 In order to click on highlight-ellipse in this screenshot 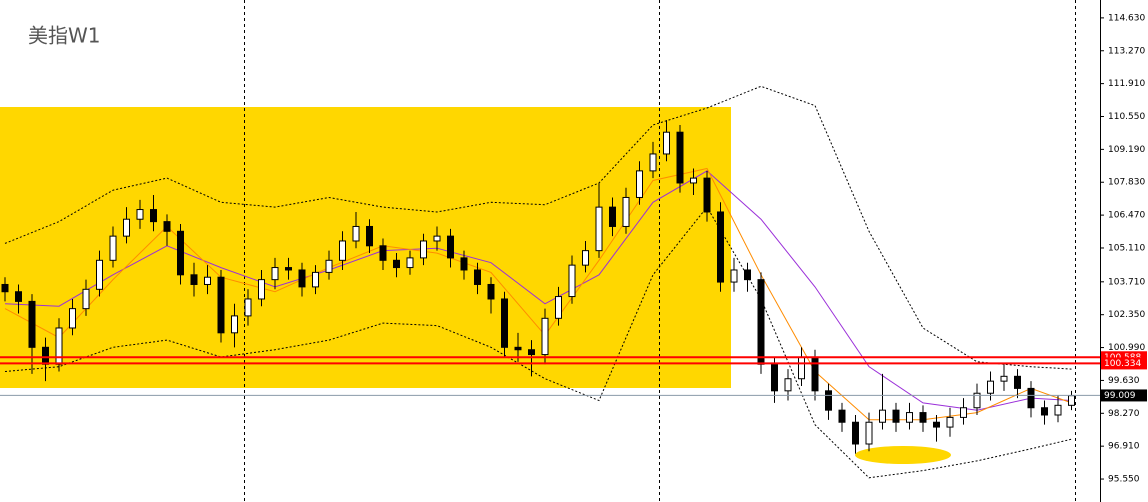, I will do `click(903, 455)`.